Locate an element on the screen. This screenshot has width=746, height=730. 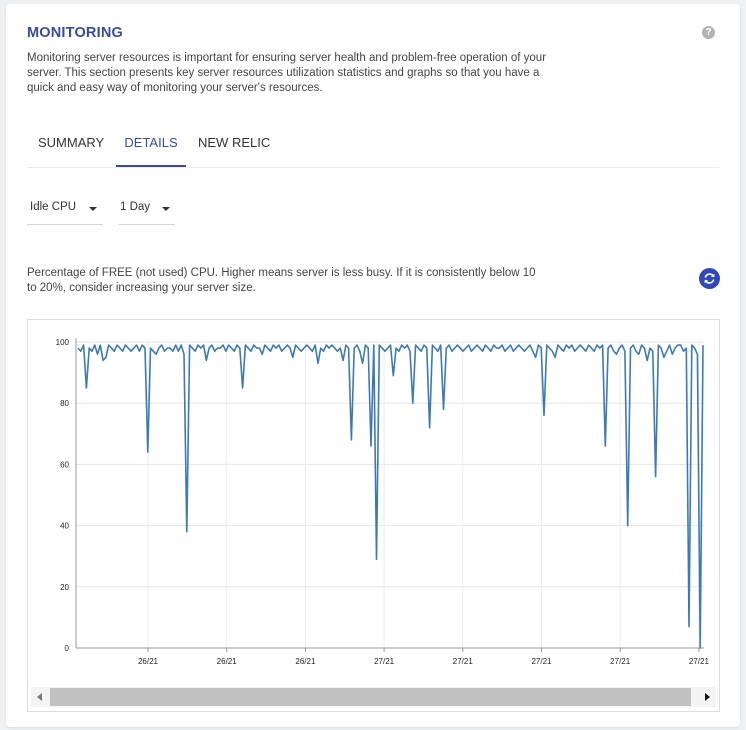
tab-new-relic: NEW RELIC is located at coordinates (234, 142).